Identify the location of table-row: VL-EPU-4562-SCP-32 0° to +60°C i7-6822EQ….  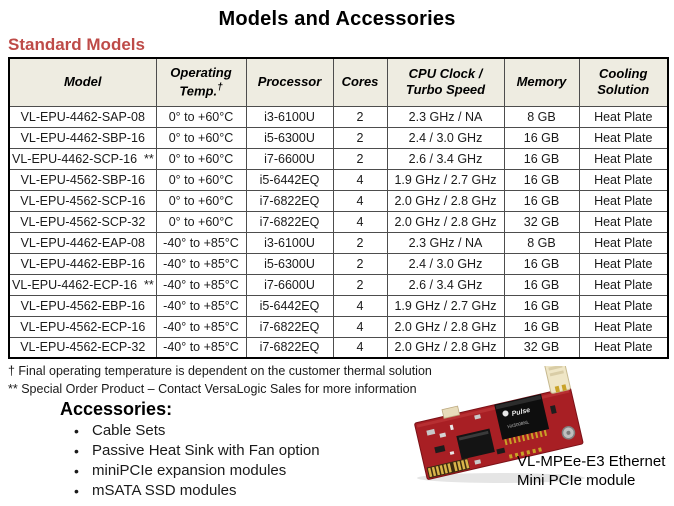
(338, 221).